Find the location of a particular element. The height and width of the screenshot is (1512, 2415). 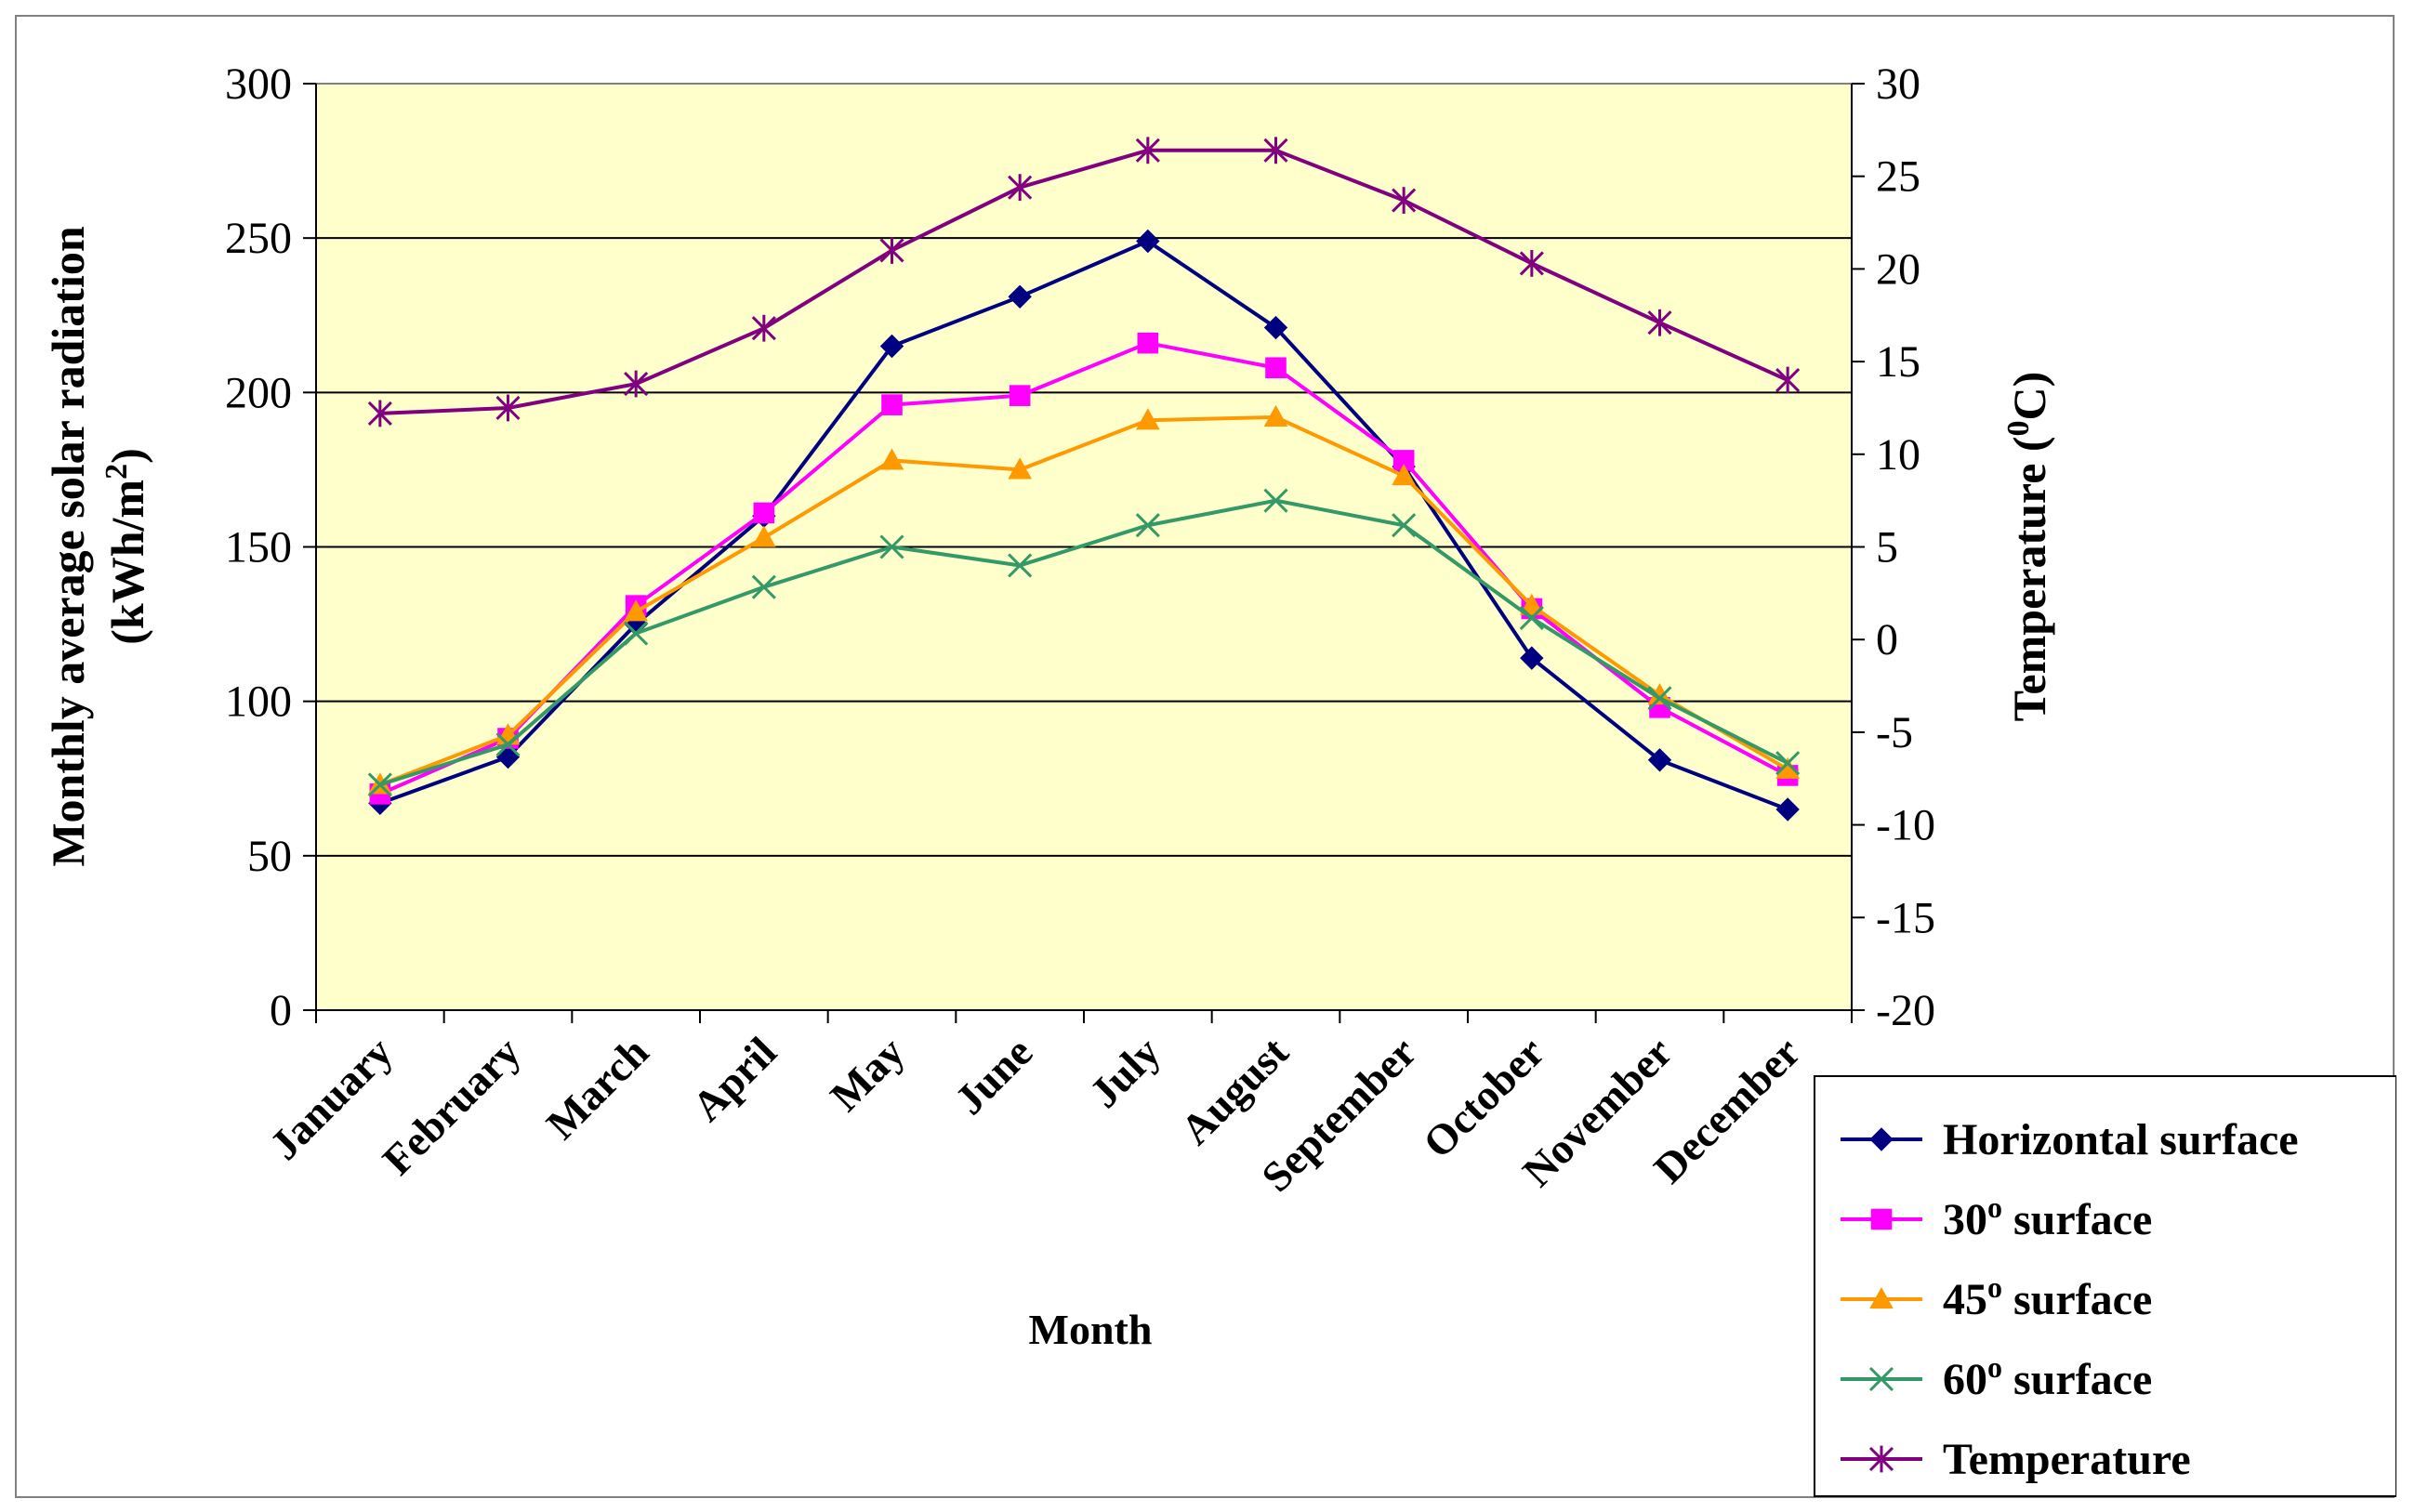

legend-label: 45o surface is located at coordinates (2048, 1297).